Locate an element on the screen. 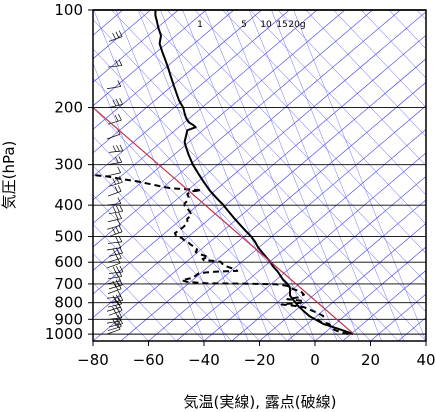 Image resolution: width=435 pixels, height=412 pixels. x-axis: −80 −60 −40 −20 0 20 40 is located at coordinates (256, 355).